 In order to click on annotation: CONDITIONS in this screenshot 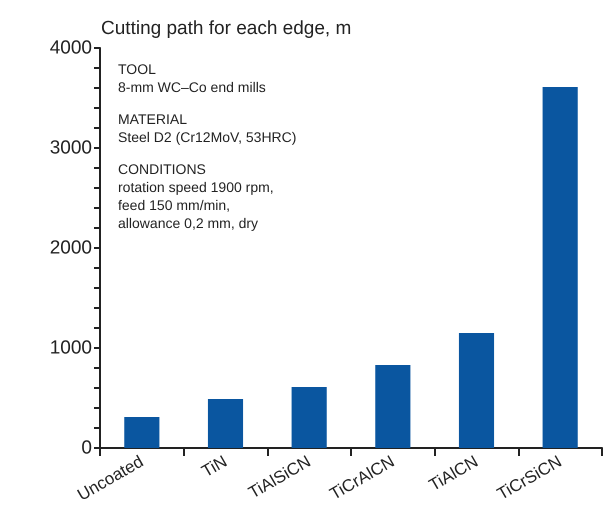, I will do `click(162, 169)`.